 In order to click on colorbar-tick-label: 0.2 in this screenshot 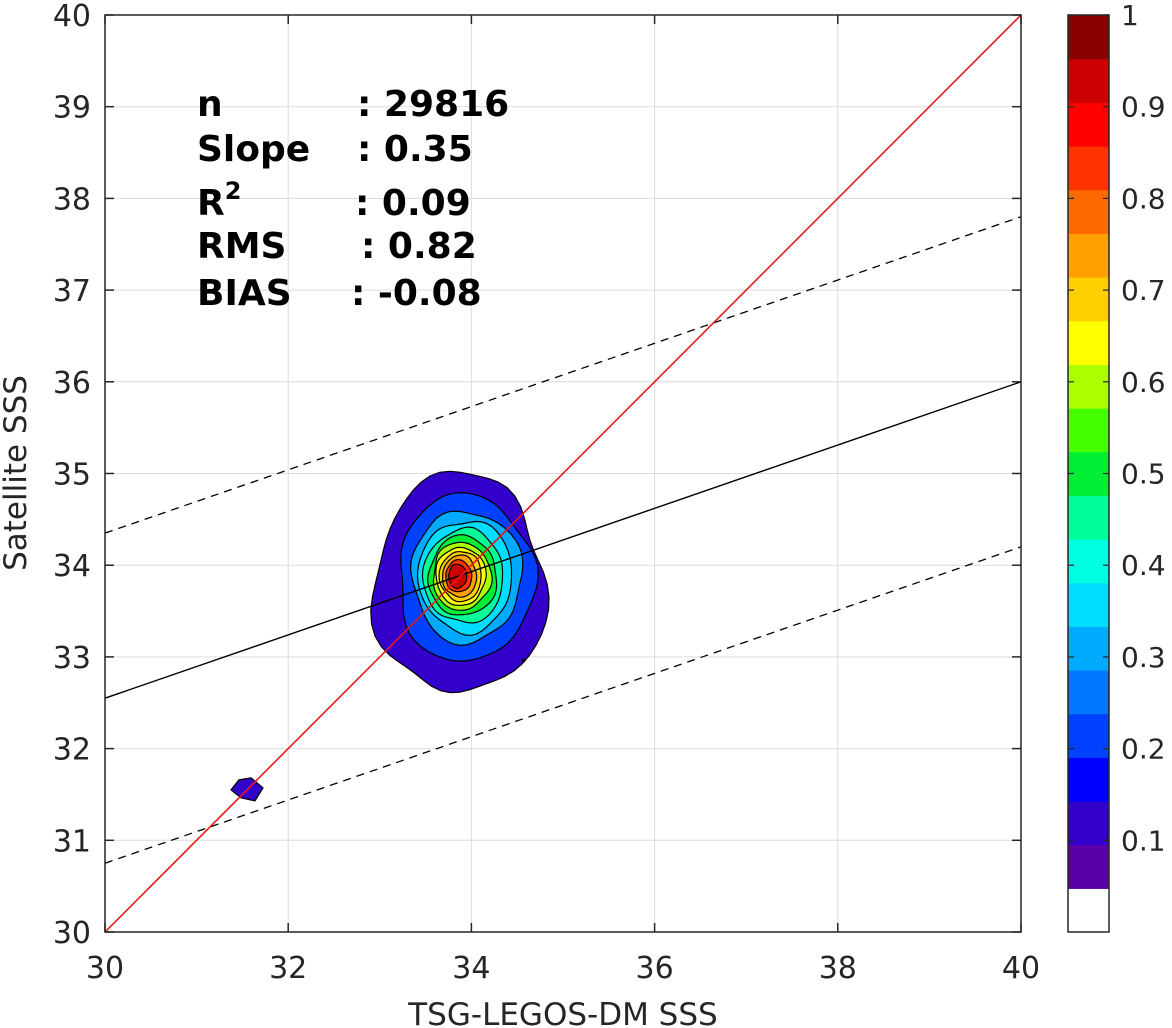, I will do `click(1143, 749)`.